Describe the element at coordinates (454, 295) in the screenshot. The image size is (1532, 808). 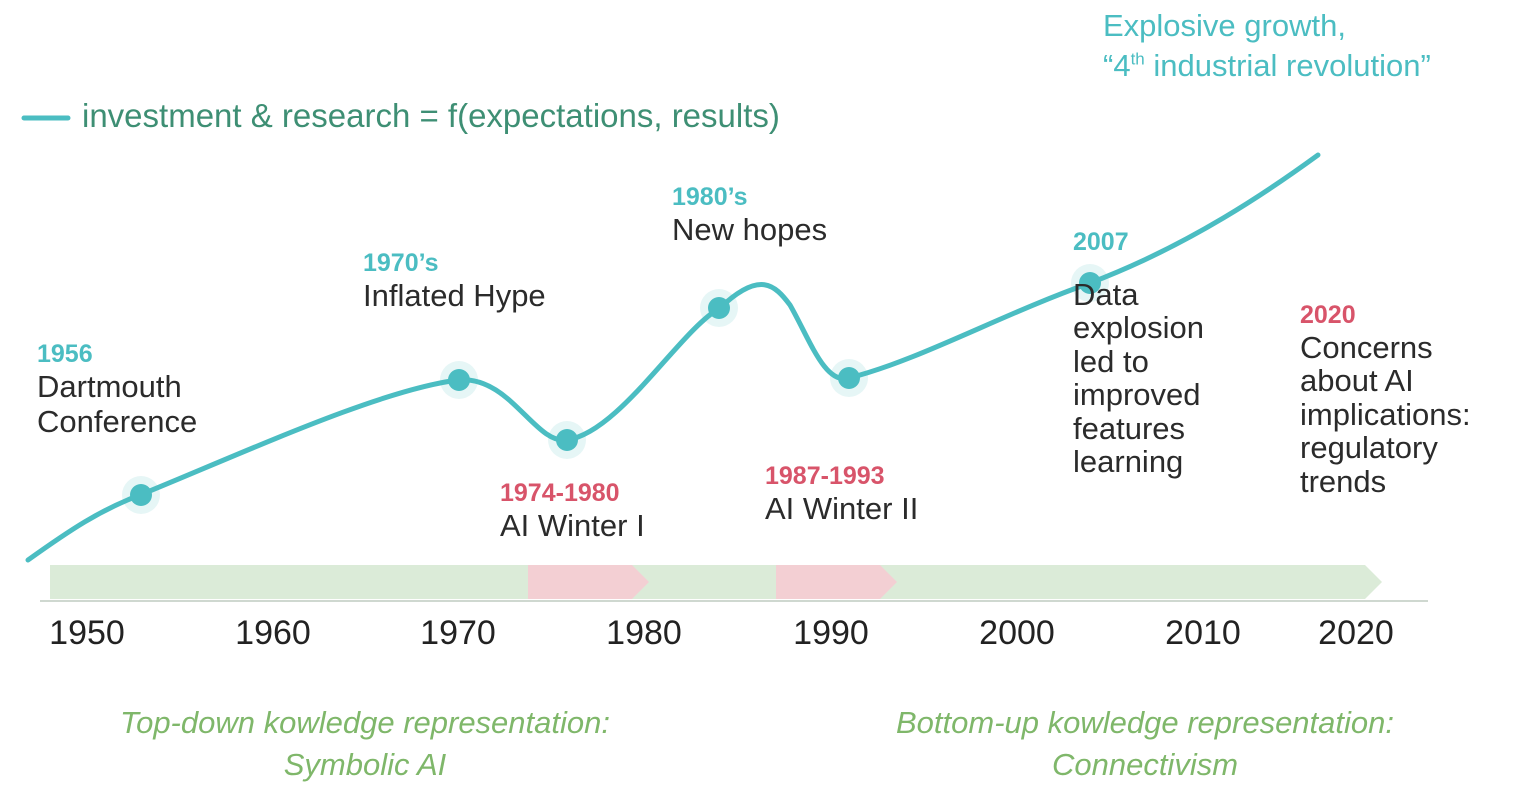
I see `event-title: Inflated Hype` at that location.